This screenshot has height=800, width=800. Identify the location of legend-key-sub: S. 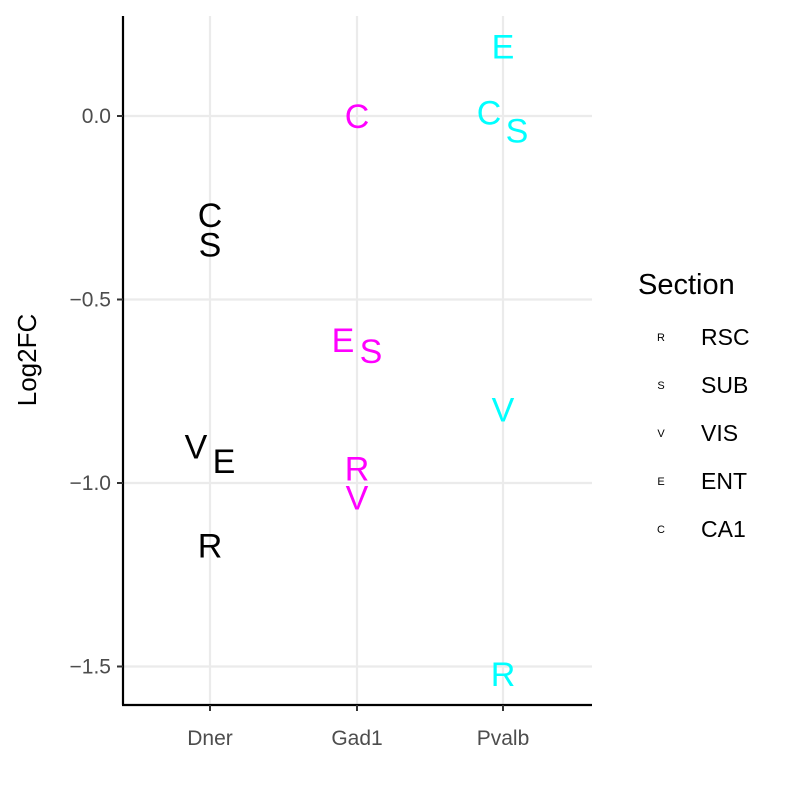
(660, 386).